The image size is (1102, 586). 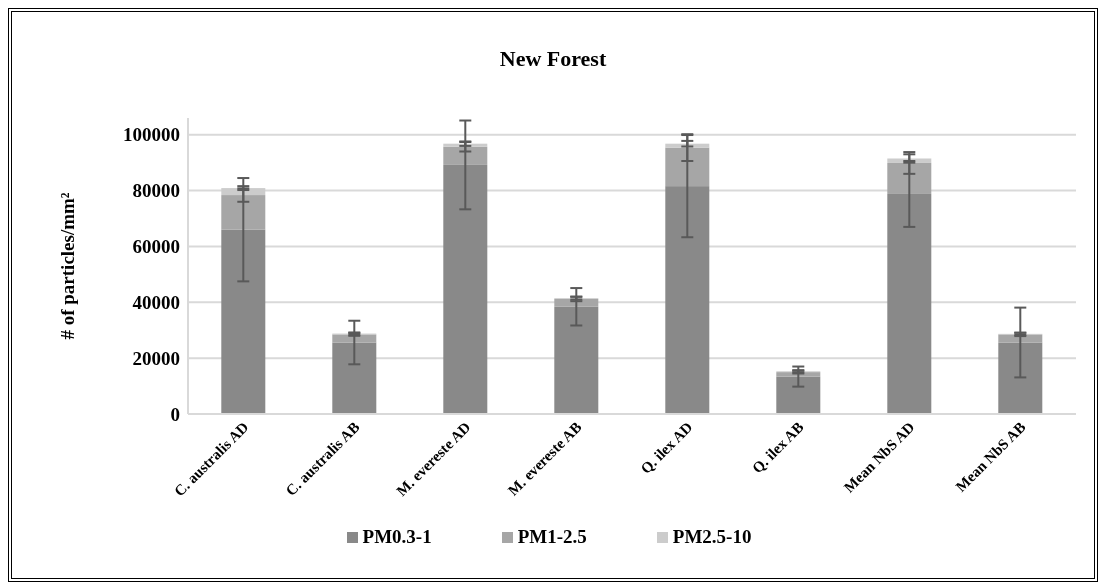 What do you see at coordinates (552, 537) in the screenshot?
I see `legend-label: PM1-2.5` at bounding box center [552, 537].